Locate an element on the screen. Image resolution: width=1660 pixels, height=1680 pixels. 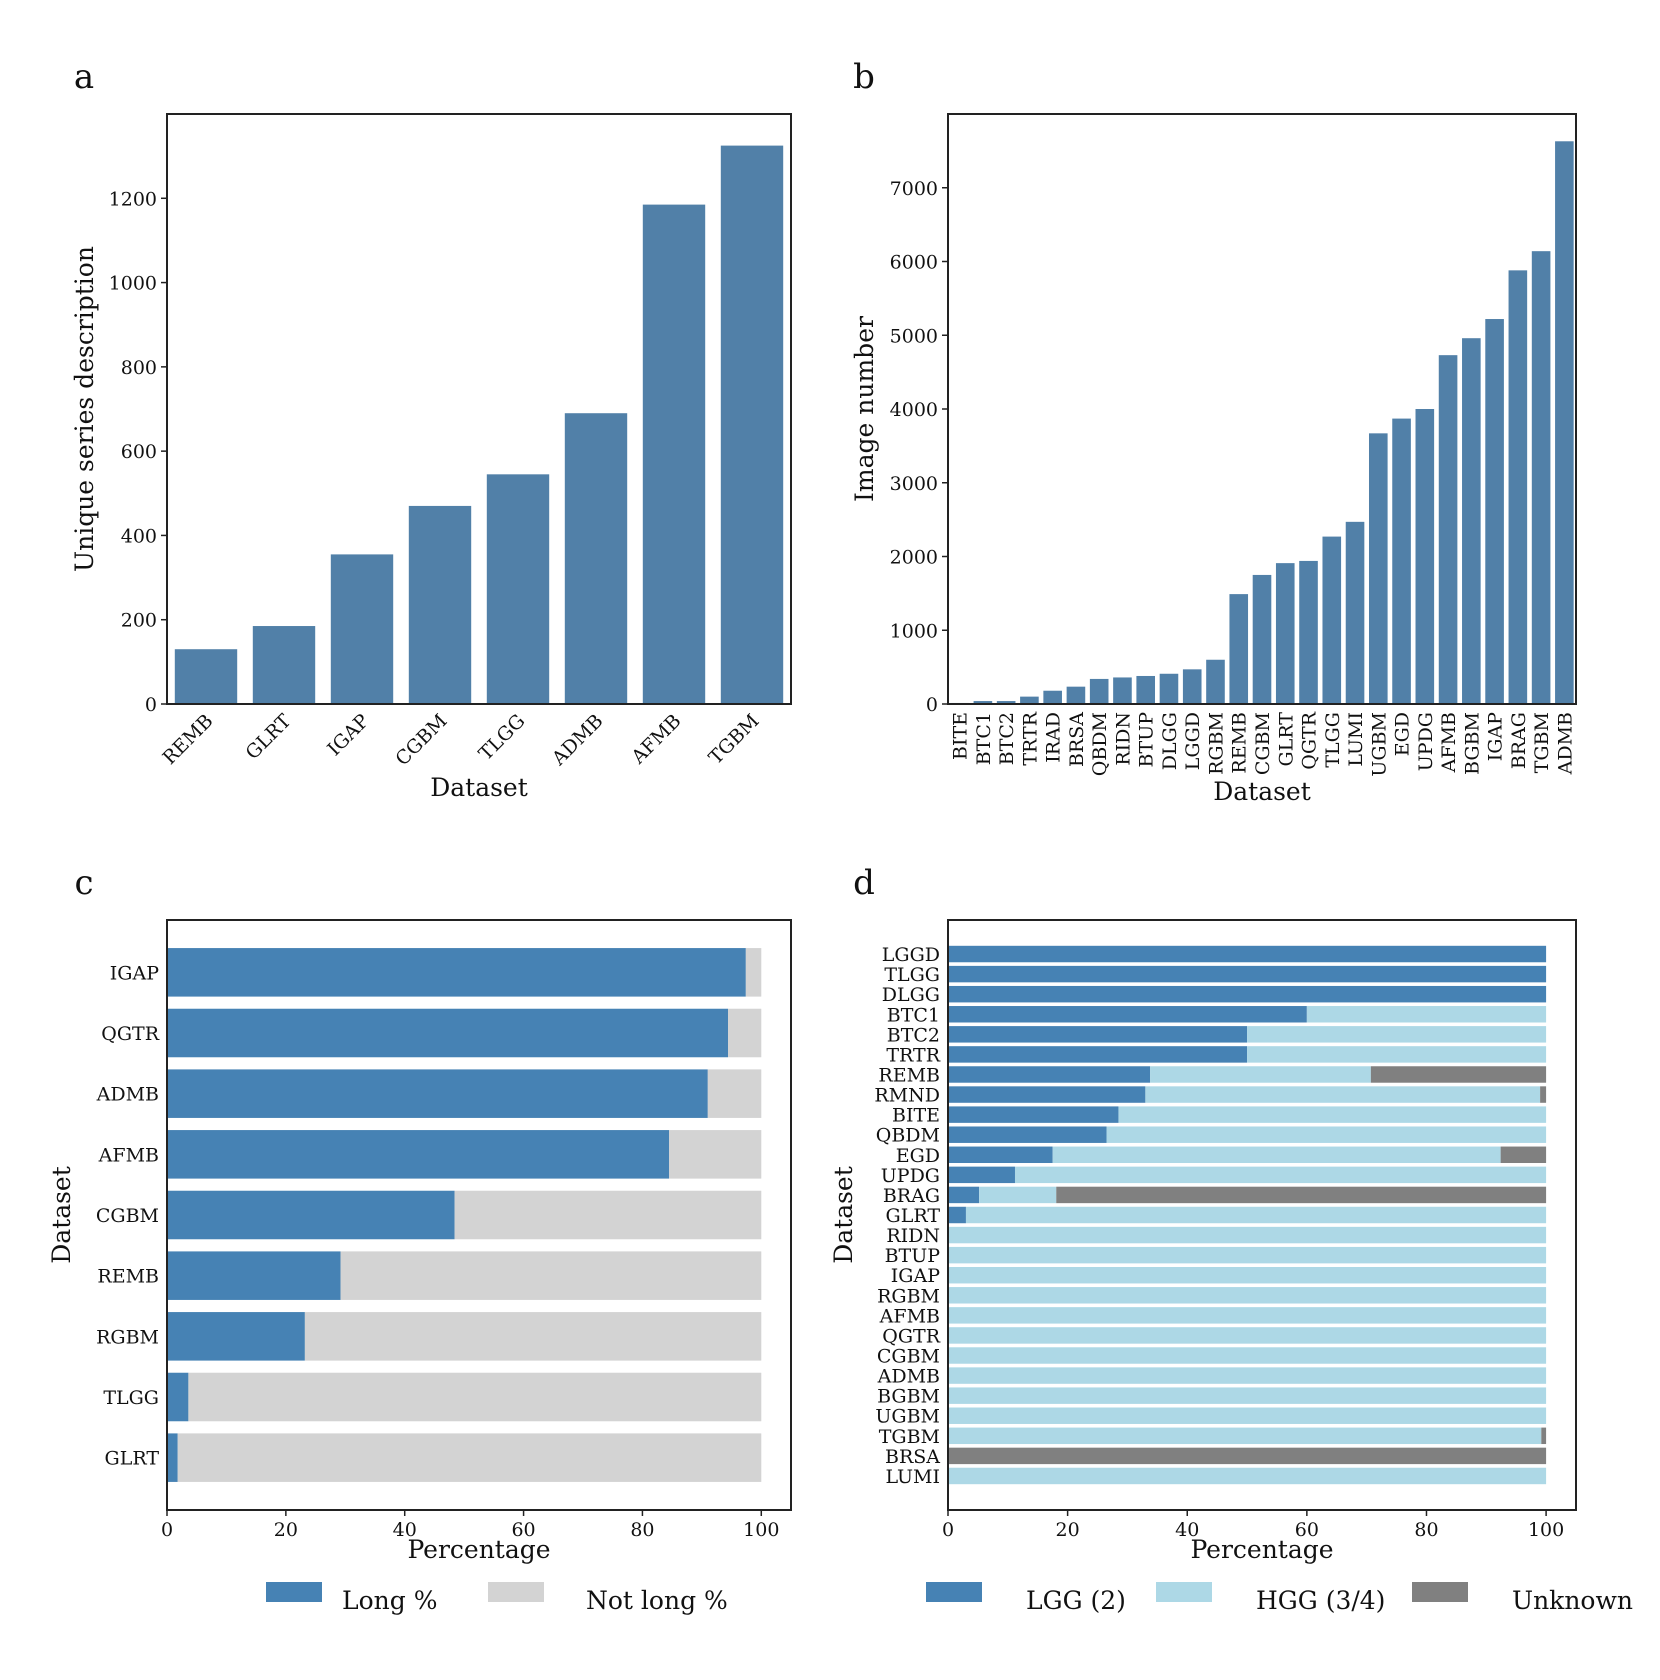
x-tick-label: BTC2 is located at coordinates (1007, 738).